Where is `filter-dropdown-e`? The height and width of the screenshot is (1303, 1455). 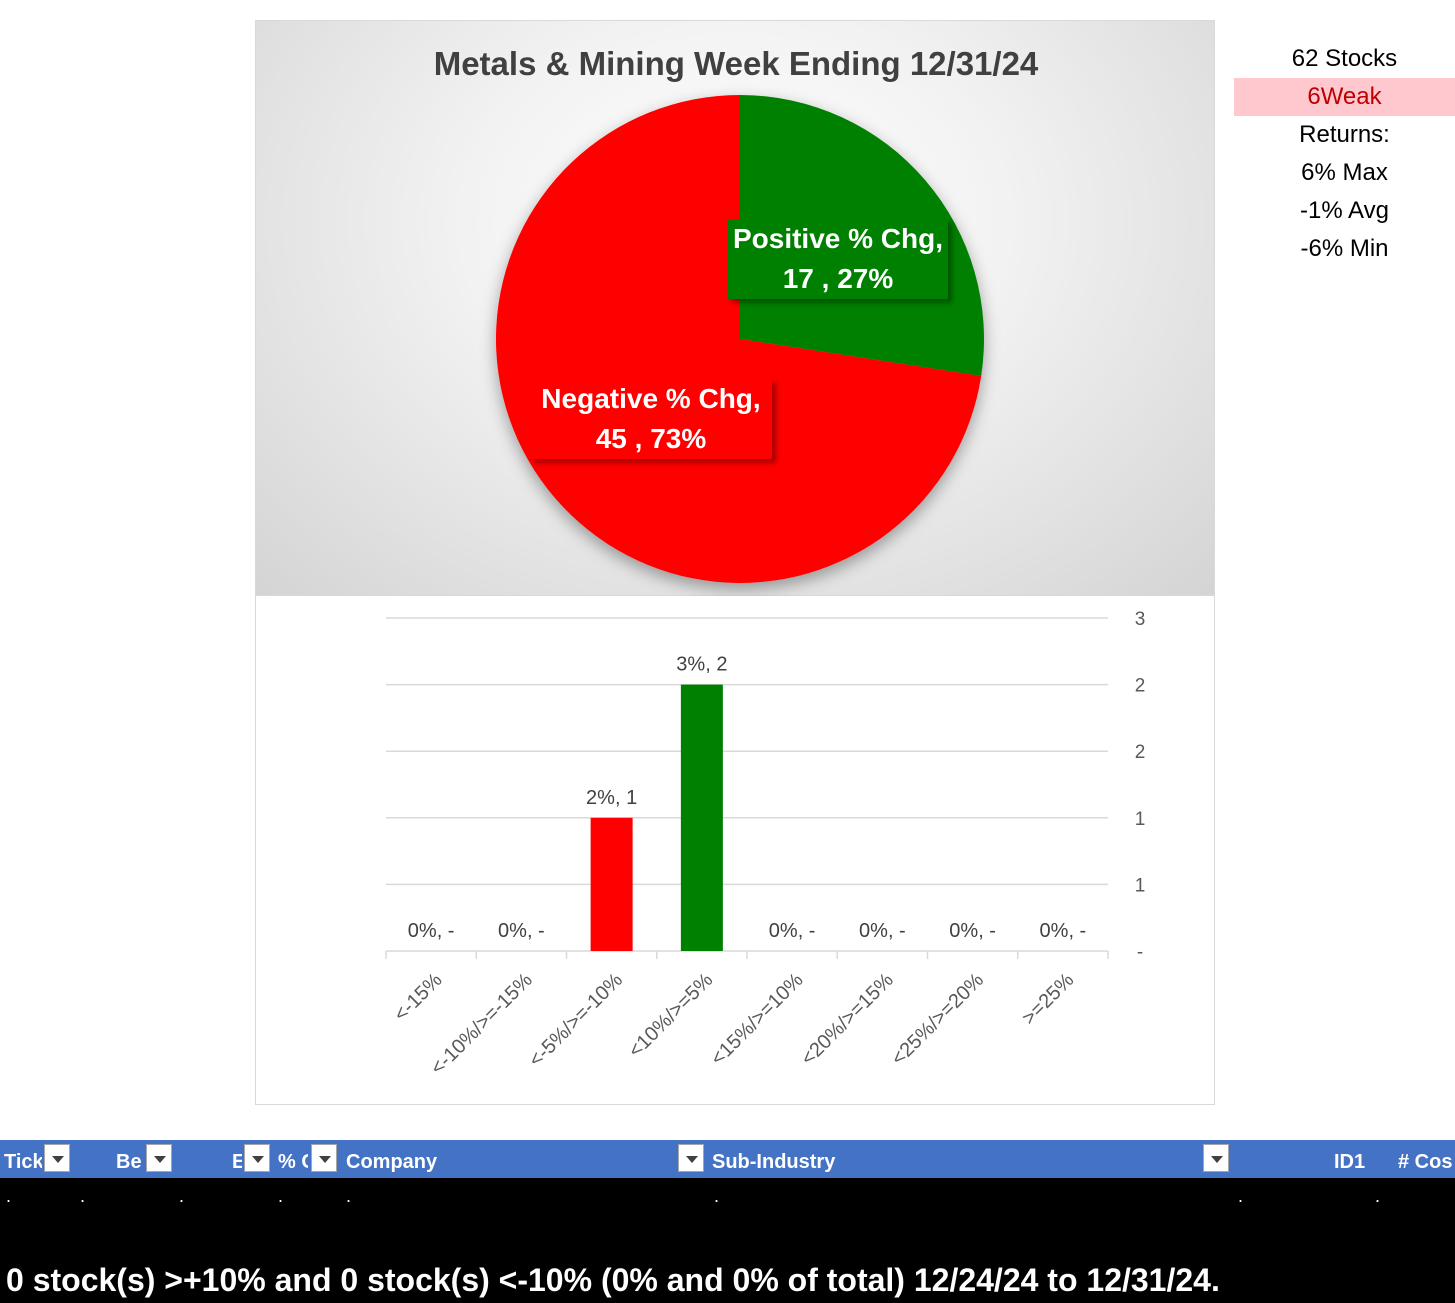
filter-dropdown-e is located at coordinates (257, 1158).